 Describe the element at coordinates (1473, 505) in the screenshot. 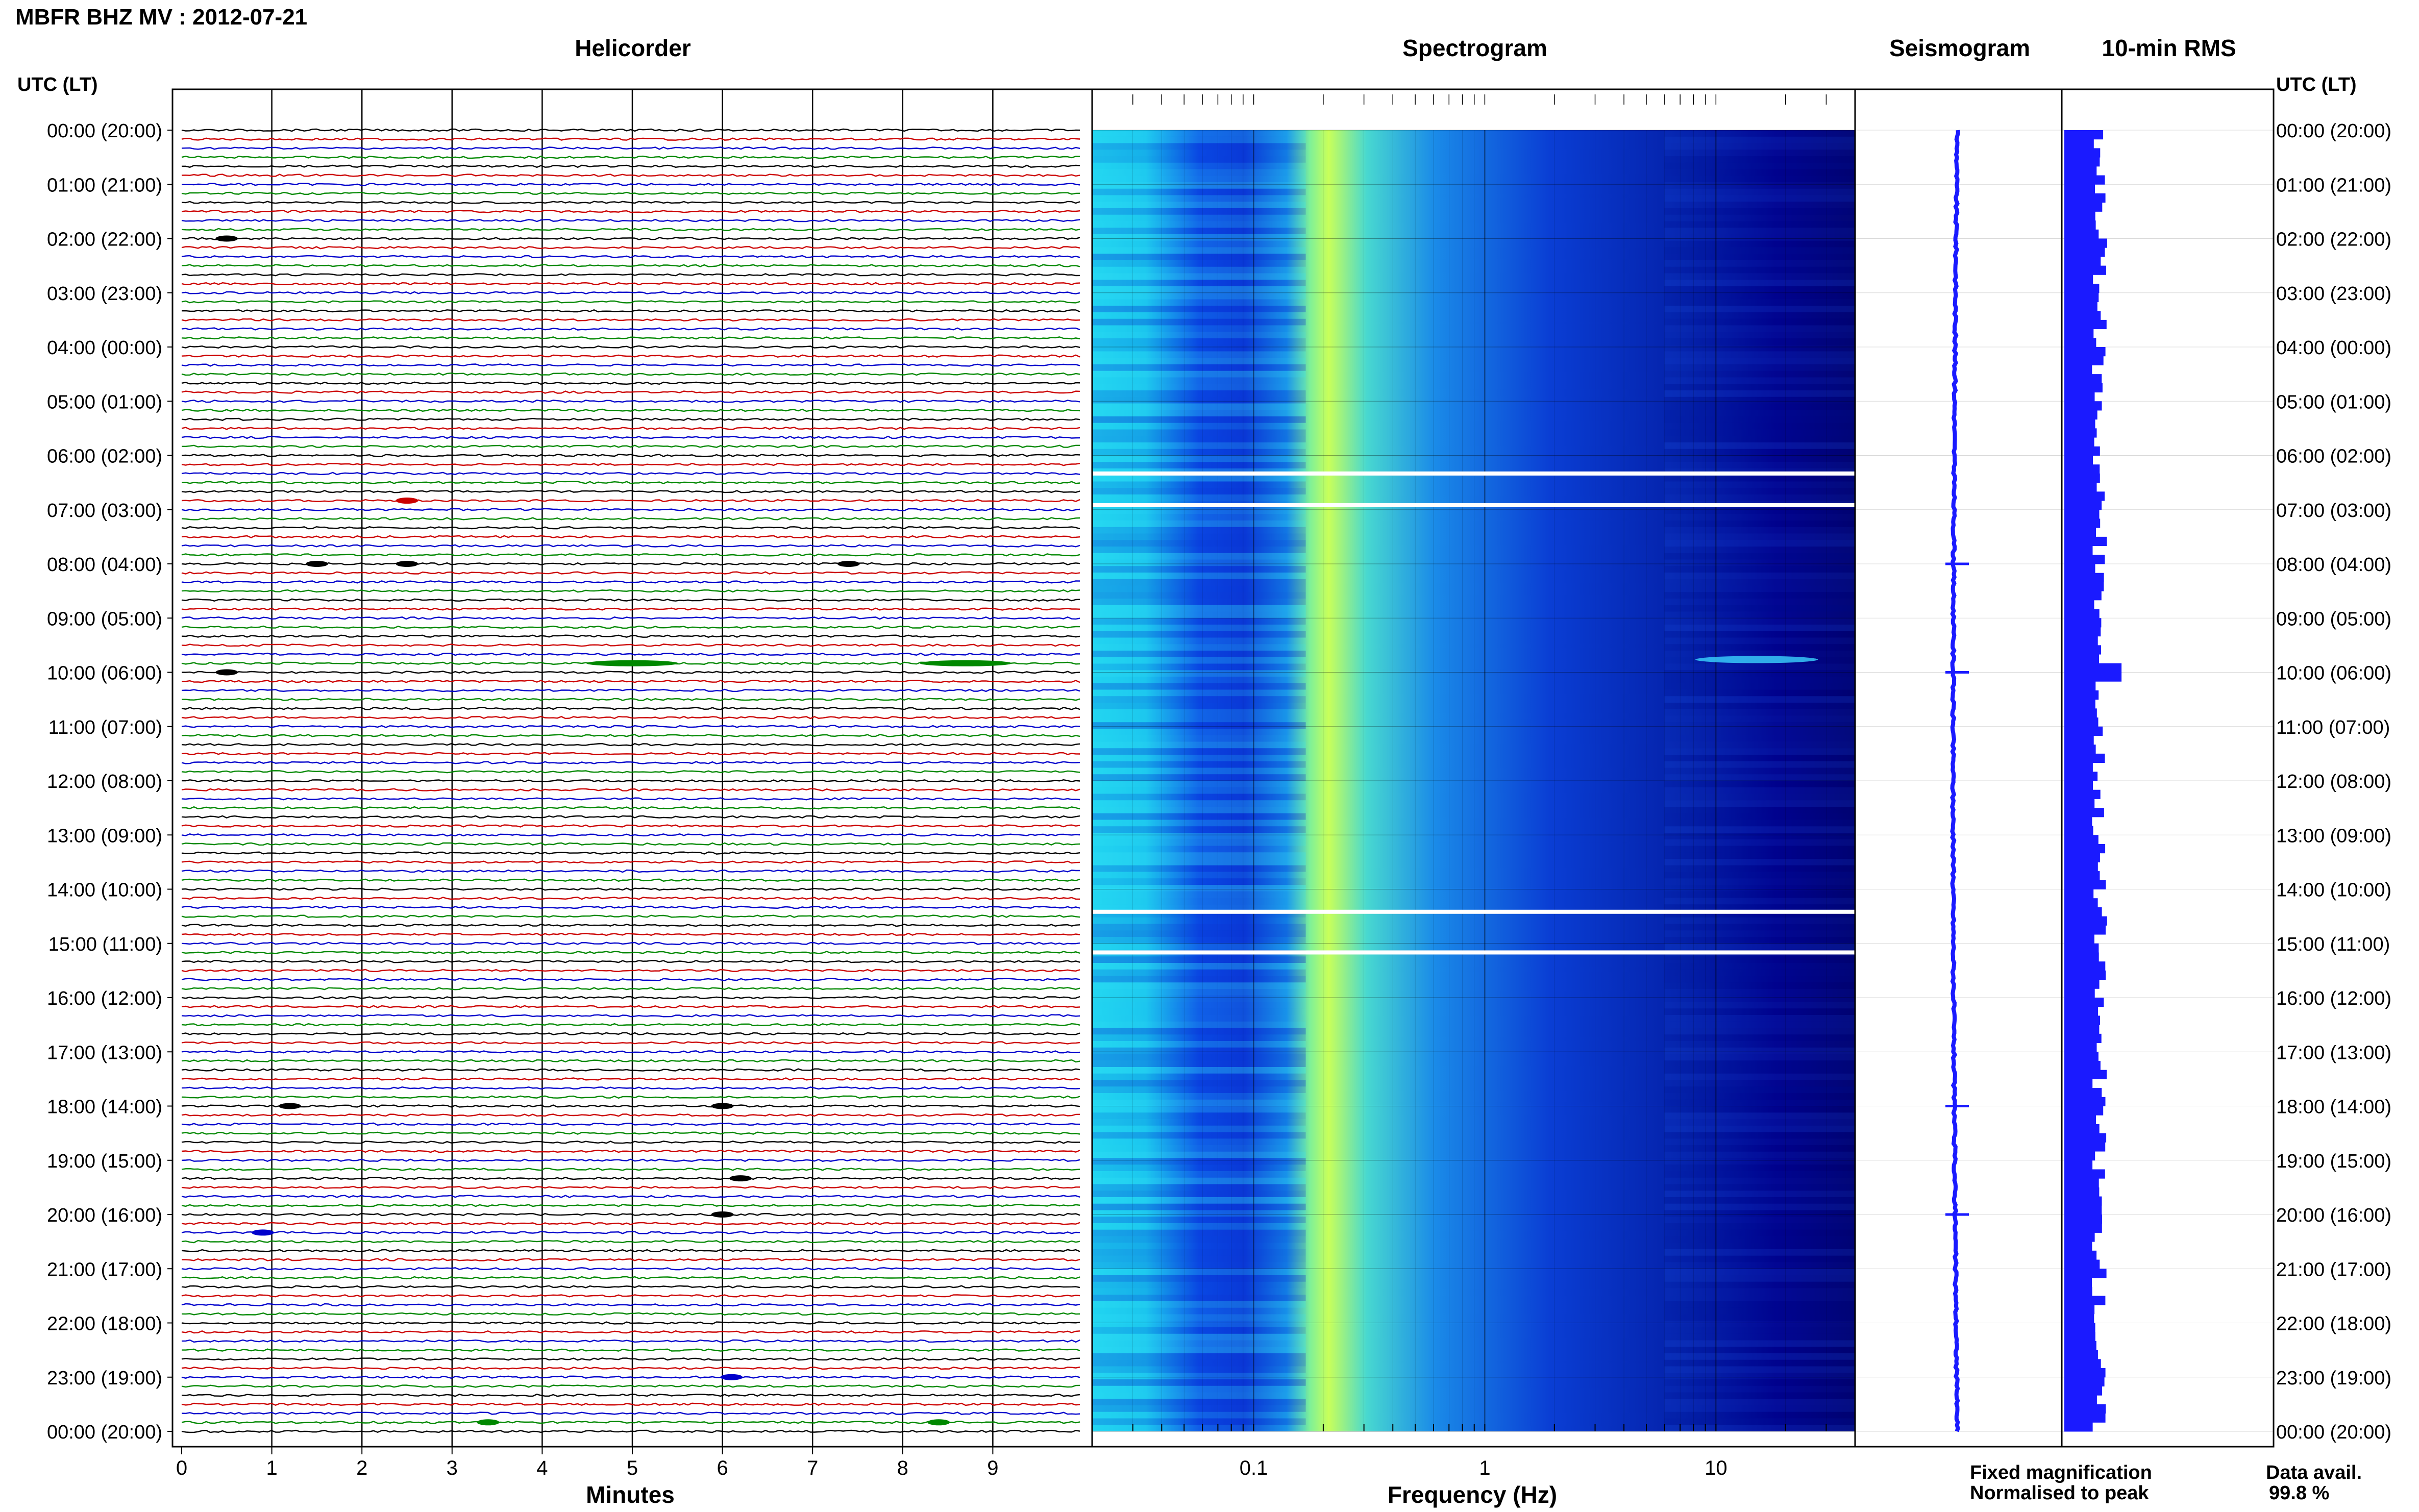

I see `spectrogram-data-gap` at that location.